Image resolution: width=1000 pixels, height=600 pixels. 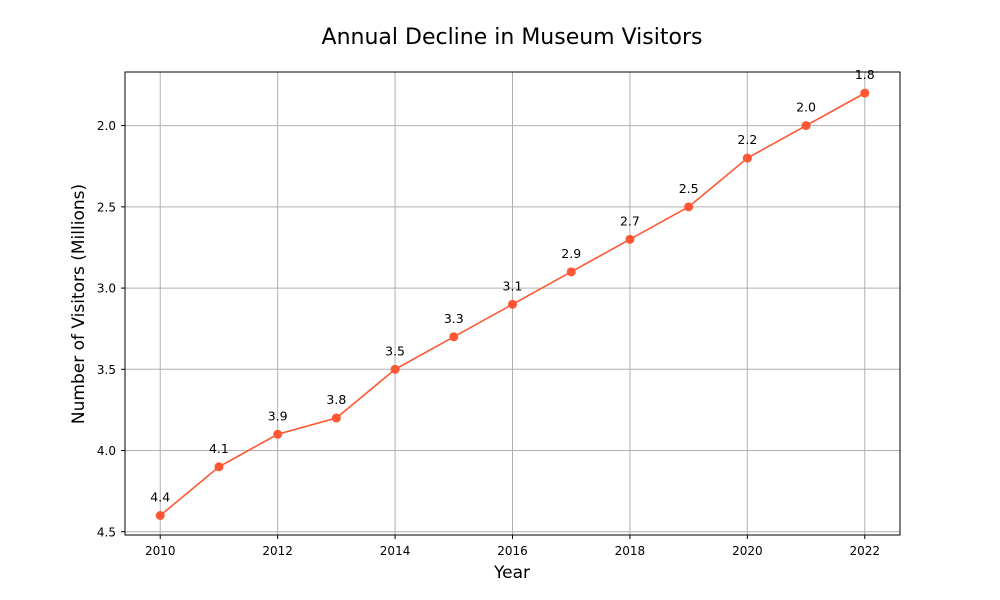 What do you see at coordinates (512, 37) in the screenshot?
I see `chart-title: Annual Decline in Museum Visitors` at bounding box center [512, 37].